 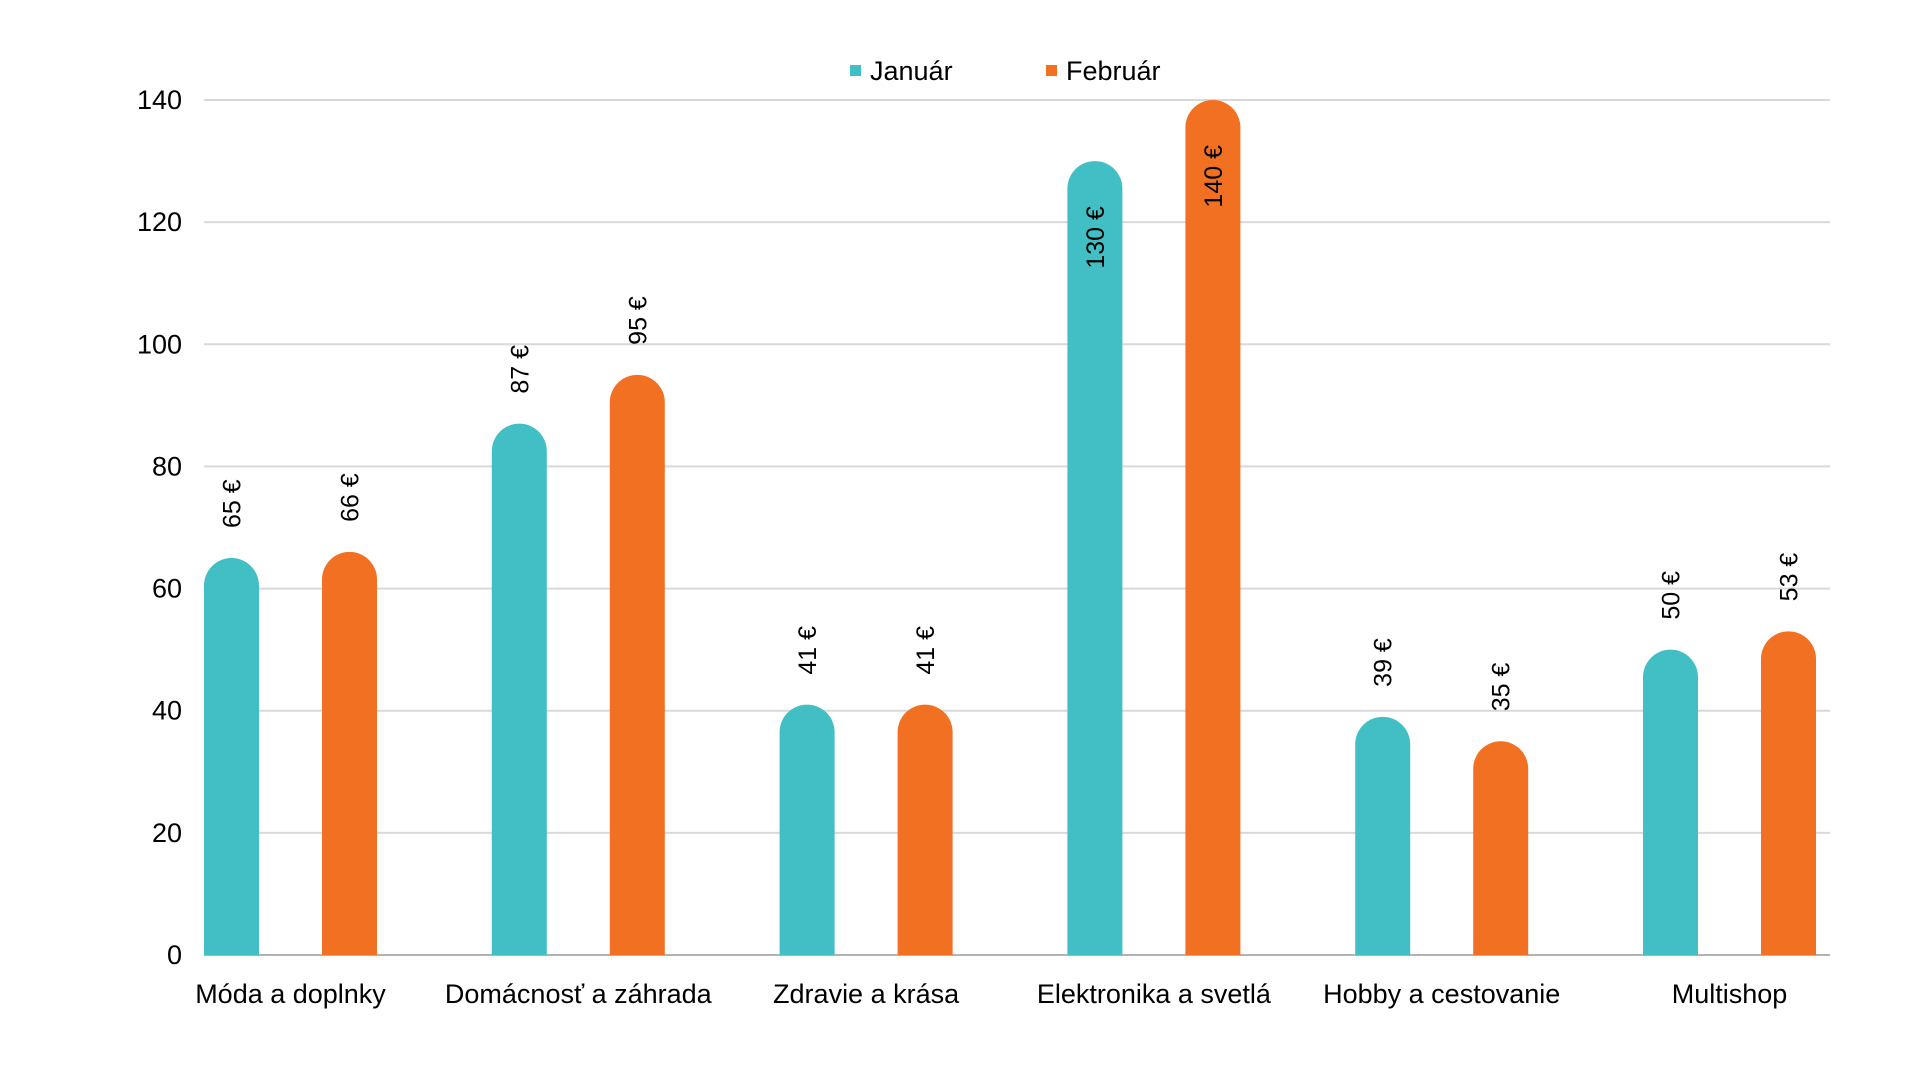 I want to click on y-tick-label: 120, so click(x=159, y=222).